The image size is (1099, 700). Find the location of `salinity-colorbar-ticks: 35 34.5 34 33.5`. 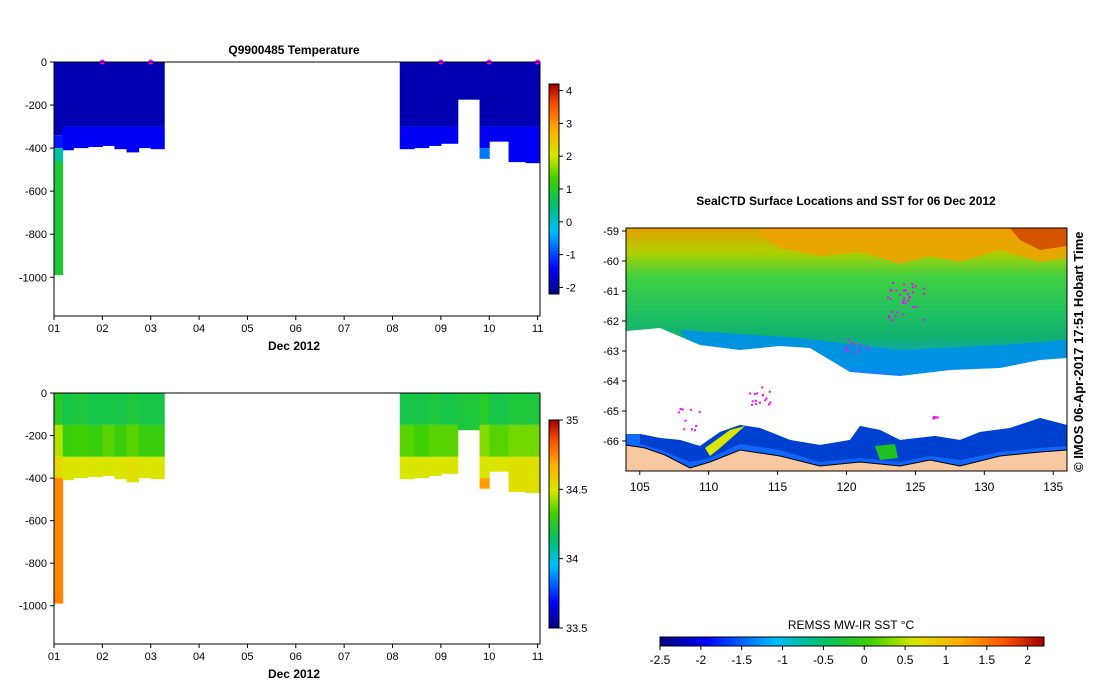

salinity-colorbar-ticks: 35 34.5 34 33.5 is located at coordinates (573, 525).